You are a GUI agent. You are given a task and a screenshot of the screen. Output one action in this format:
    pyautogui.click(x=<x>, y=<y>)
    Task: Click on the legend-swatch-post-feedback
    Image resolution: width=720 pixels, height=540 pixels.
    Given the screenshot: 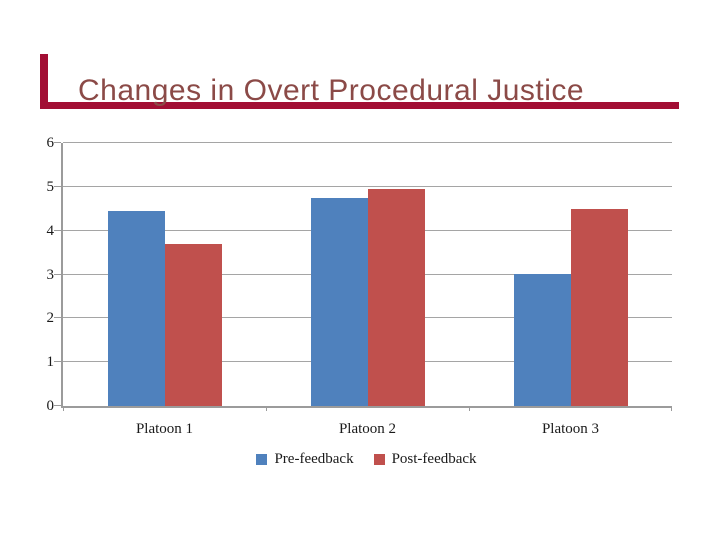 What is the action you would take?
    pyautogui.click(x=379, y=459)
    